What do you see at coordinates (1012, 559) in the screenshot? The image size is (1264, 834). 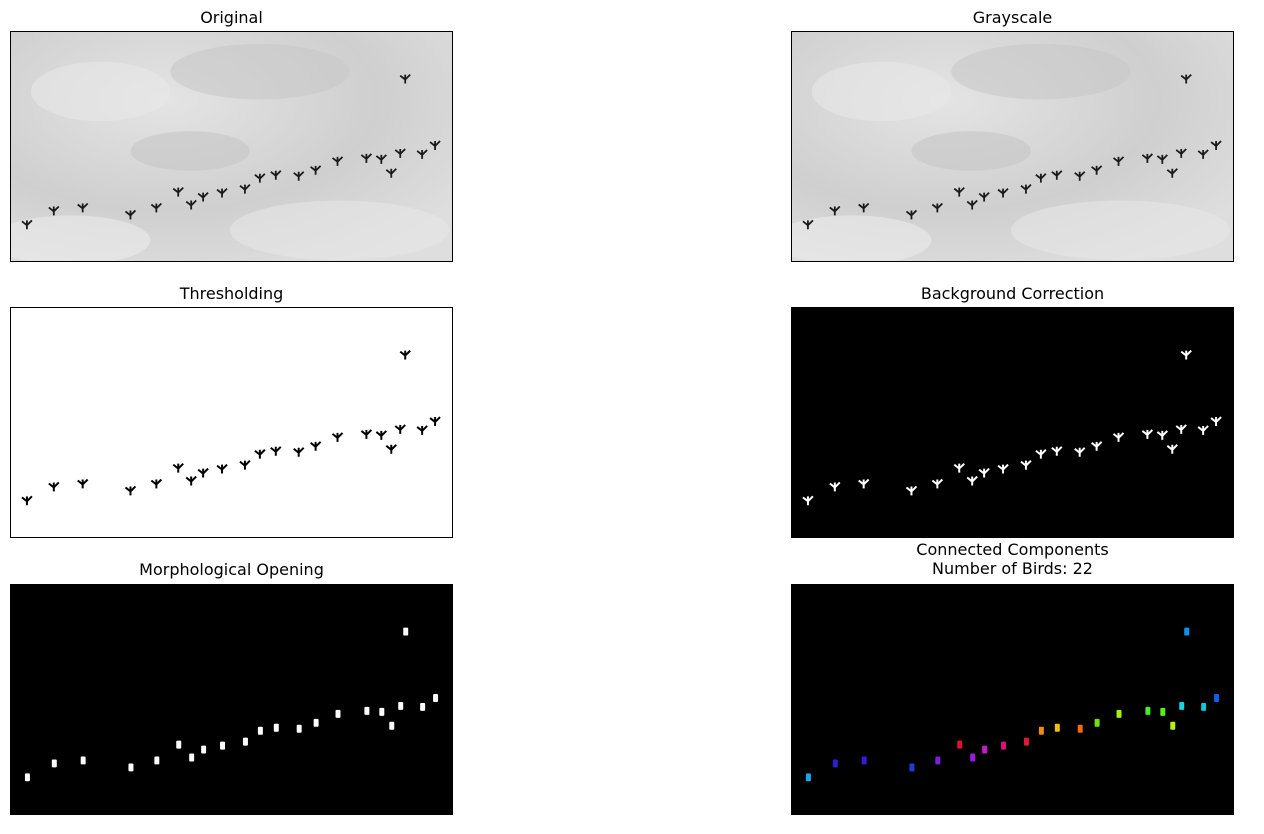 I see `panel-title: Connected Components Number of Birds: 22` at bounding box center [1012, 559].